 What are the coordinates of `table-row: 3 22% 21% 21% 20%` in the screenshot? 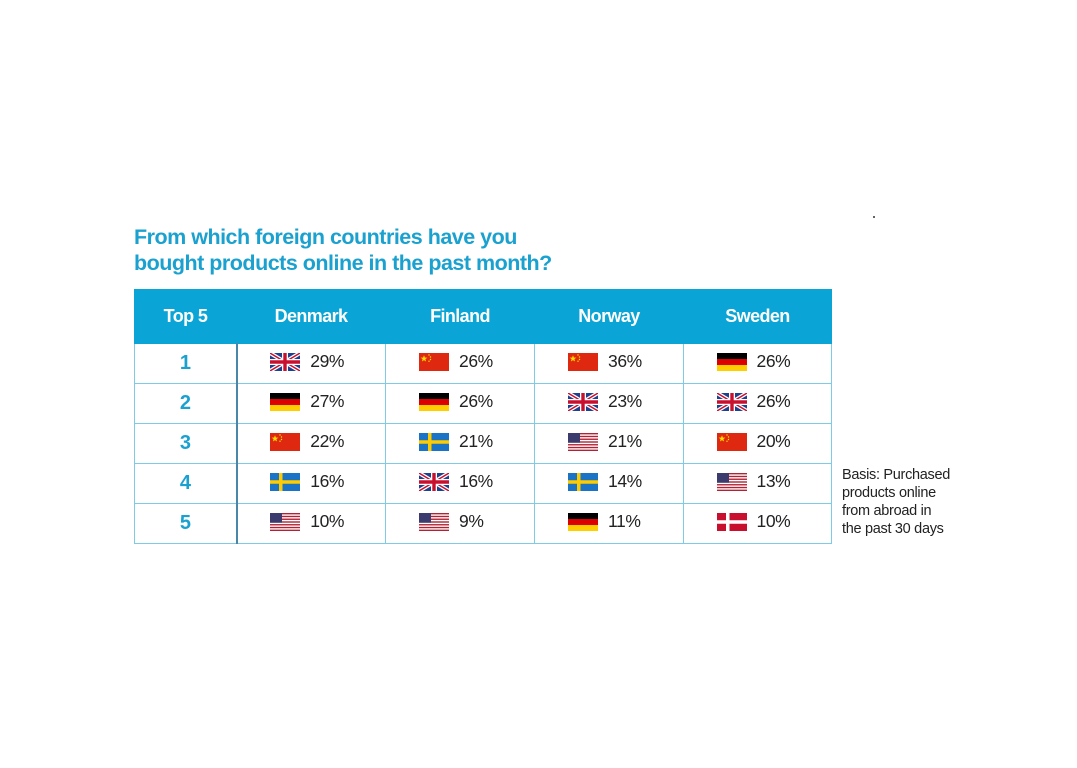 It's located at (483, 443).